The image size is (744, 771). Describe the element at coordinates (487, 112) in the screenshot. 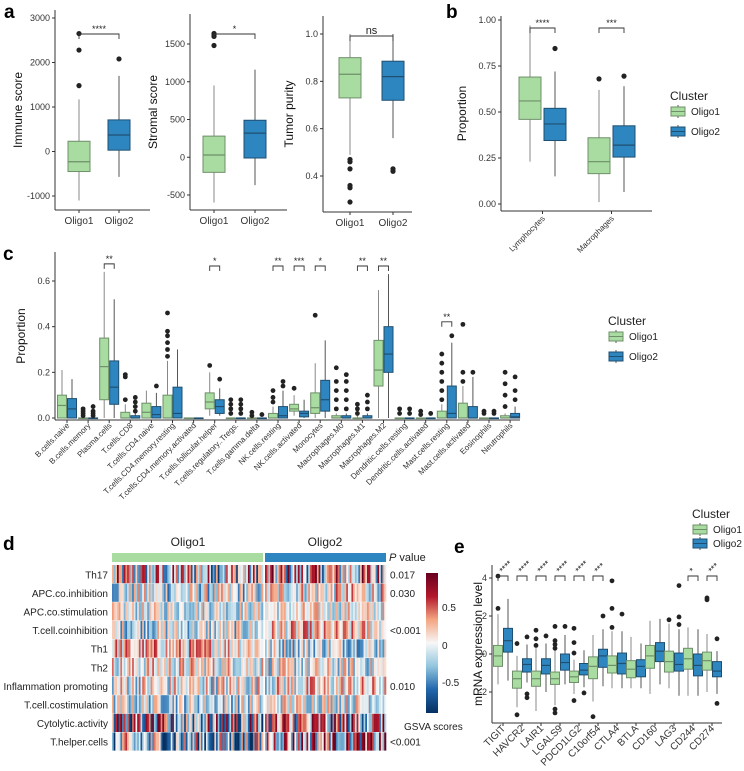

I see `y-tick-label: 0.50` at that location.